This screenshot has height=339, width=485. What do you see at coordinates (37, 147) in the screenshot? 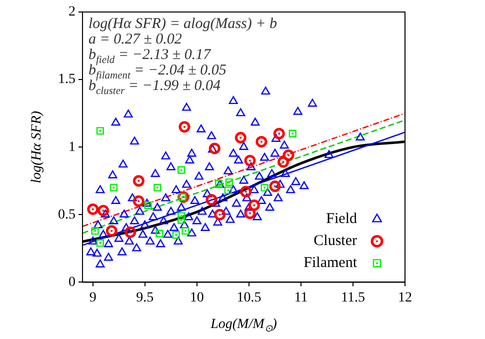
I see `y-axis-title: log(Hα SFR)` at bounding box center [37, 147].